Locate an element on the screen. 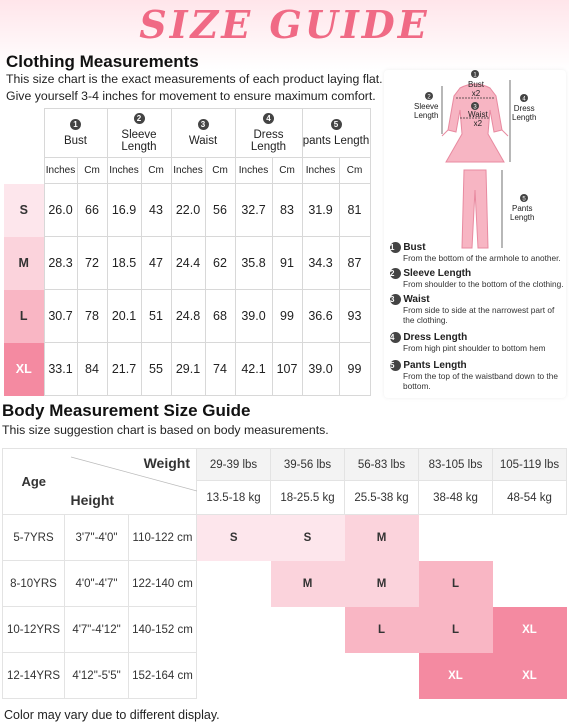 This screenshot has height=727, width=569. legend-title-line: 3 Waist is located at coordinates (479, 300).